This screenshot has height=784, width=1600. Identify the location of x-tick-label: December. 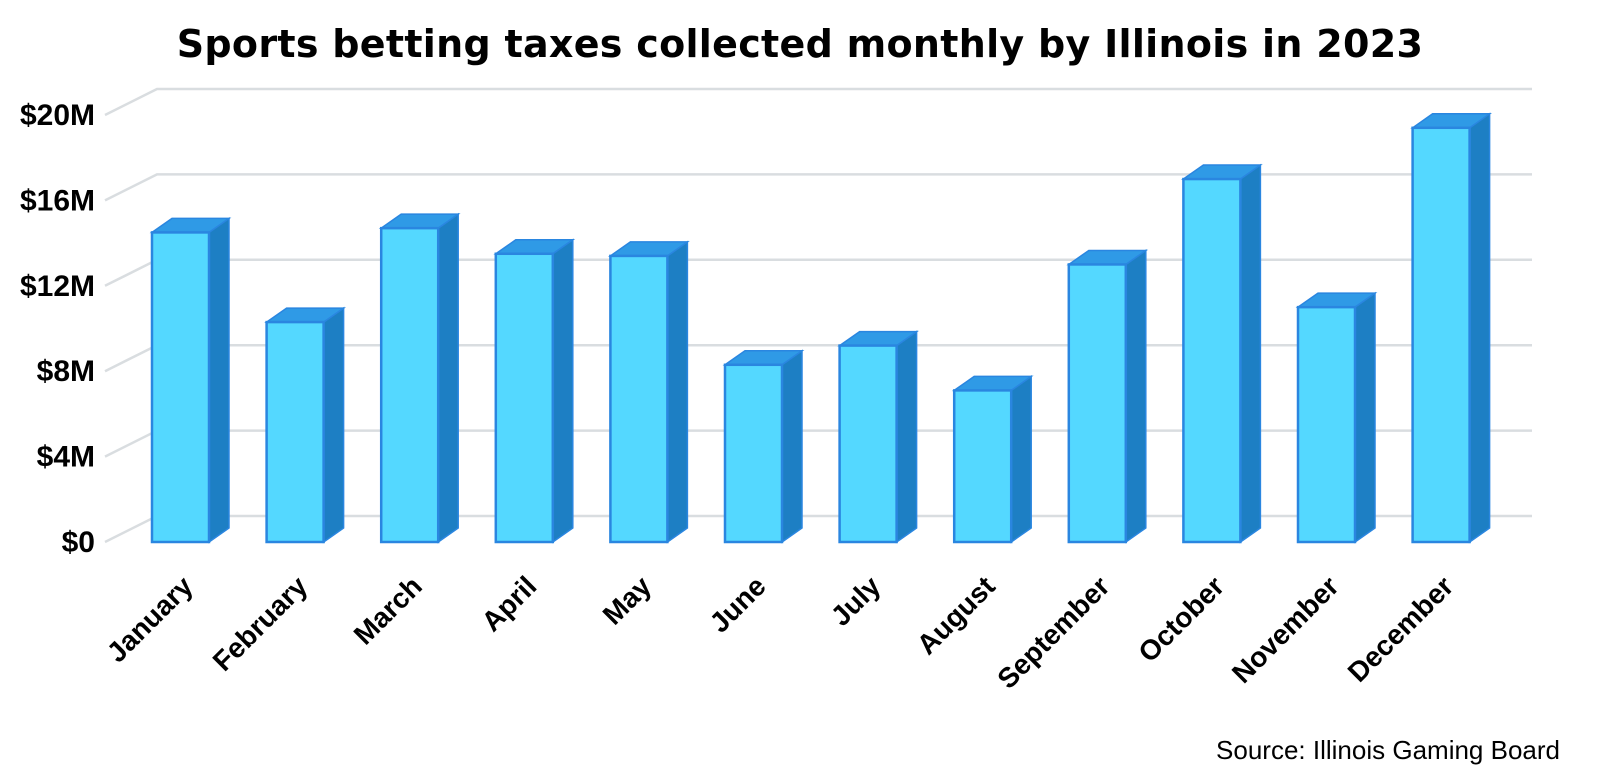
(1401, 629).